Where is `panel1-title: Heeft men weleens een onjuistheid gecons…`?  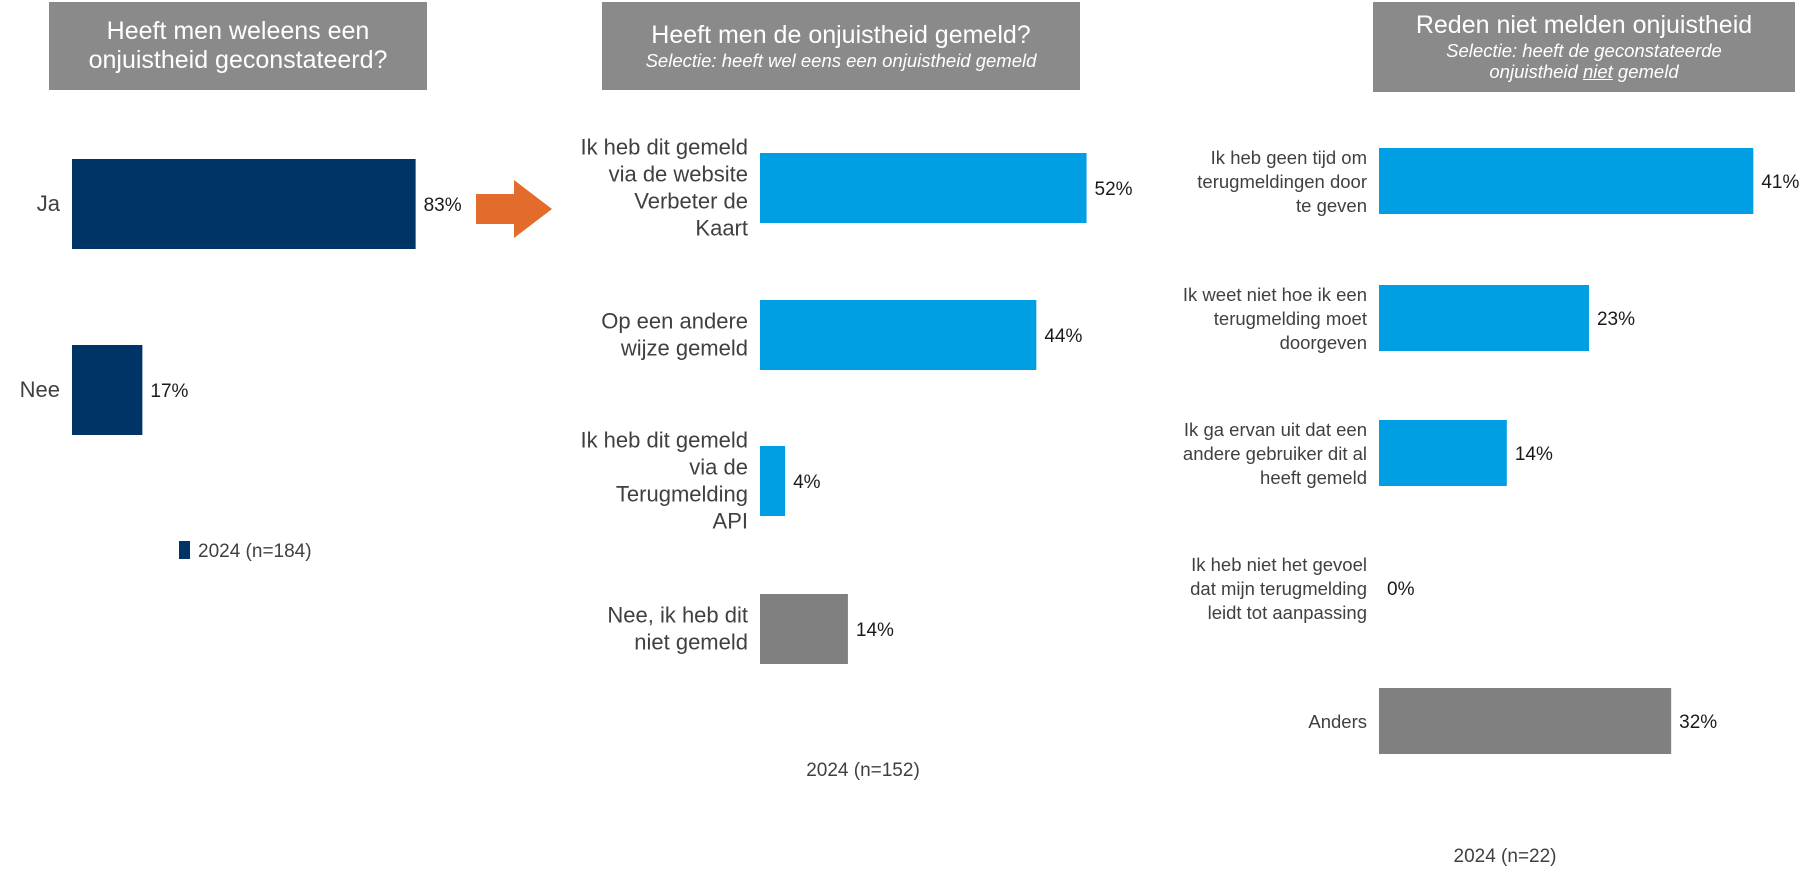 panel1-title: Heeft men weleens een onjuistheid gecons… is located at coordinates (238, 45).